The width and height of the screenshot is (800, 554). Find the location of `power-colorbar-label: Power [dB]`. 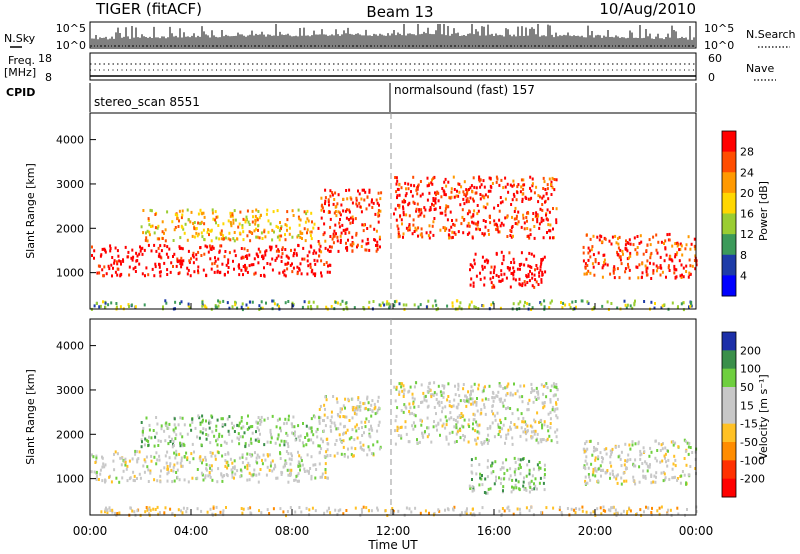

power-colorbar-label: Power [dB] is located at coordinates (763, 211).